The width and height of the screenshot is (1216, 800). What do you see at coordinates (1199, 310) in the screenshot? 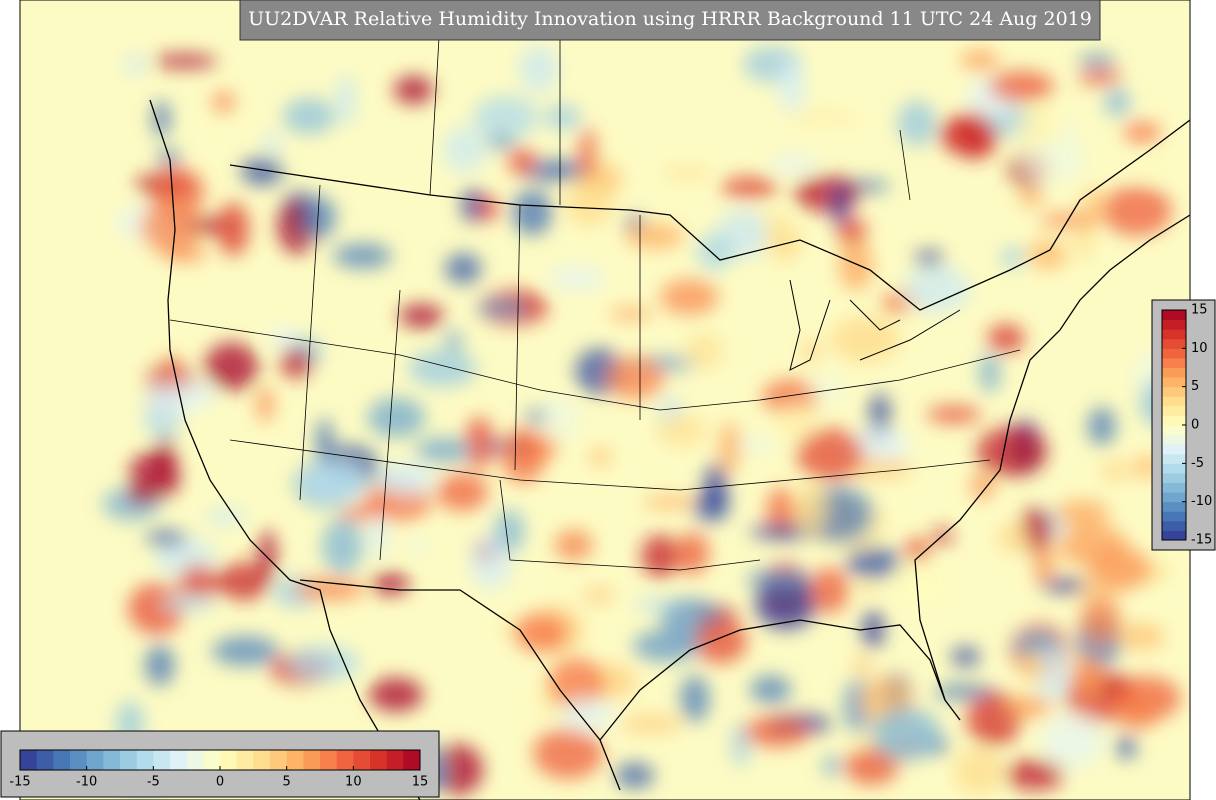
I see `colorbar-tick-label: 15` at bounding box center [1199, 310].